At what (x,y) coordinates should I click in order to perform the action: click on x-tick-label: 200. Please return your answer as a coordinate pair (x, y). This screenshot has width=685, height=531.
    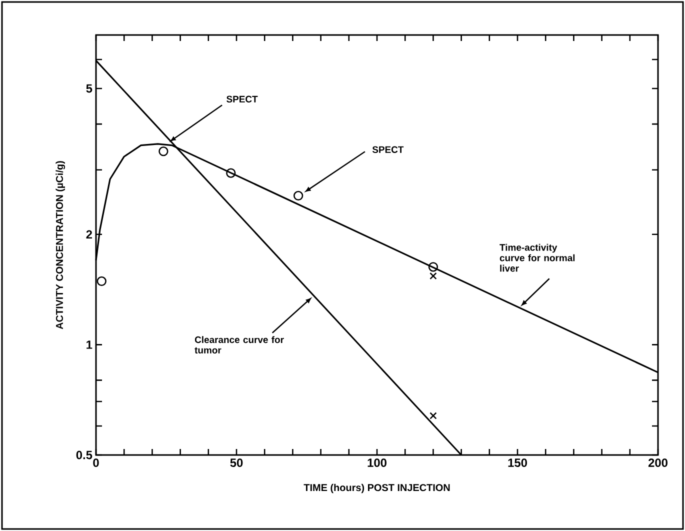
    Looking at the image, I should click on (658, 462).